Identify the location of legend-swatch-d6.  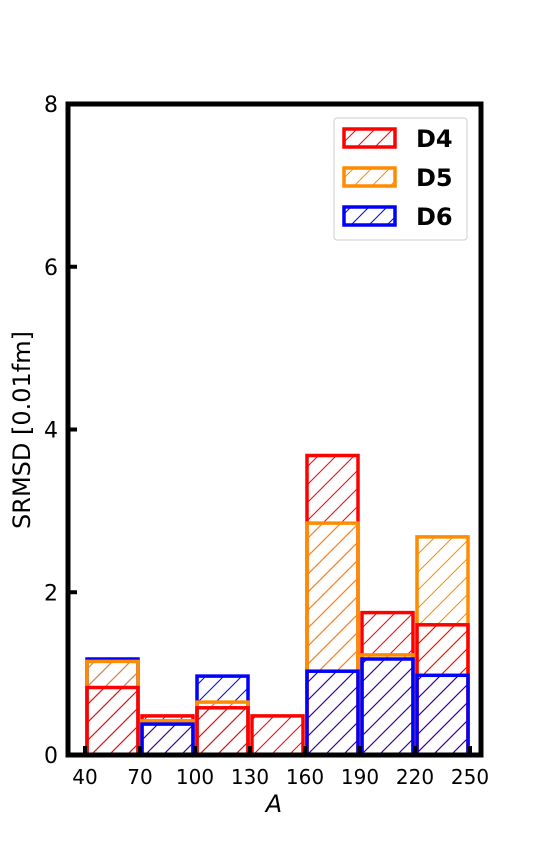
(369, 216).